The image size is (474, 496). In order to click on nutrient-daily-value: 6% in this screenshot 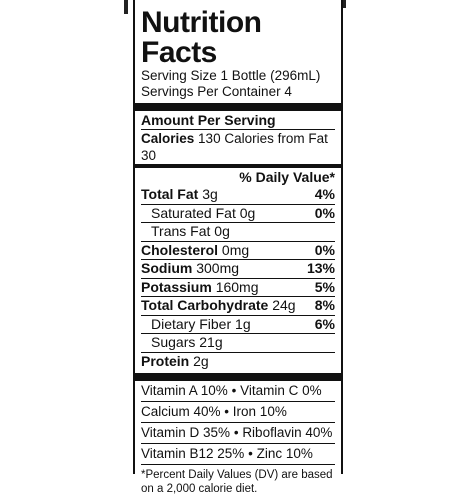, I will do `click(324, 323)`.